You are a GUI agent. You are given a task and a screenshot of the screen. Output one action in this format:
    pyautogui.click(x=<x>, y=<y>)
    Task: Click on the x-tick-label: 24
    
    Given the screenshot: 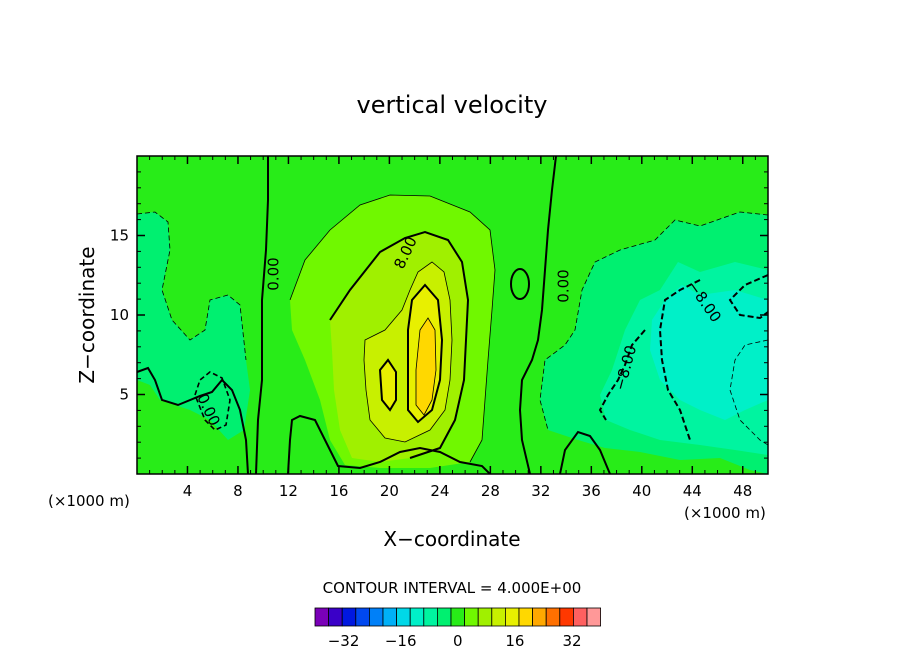 What is the action you would take?
    pyautogui.click(x=439, y=491)
    